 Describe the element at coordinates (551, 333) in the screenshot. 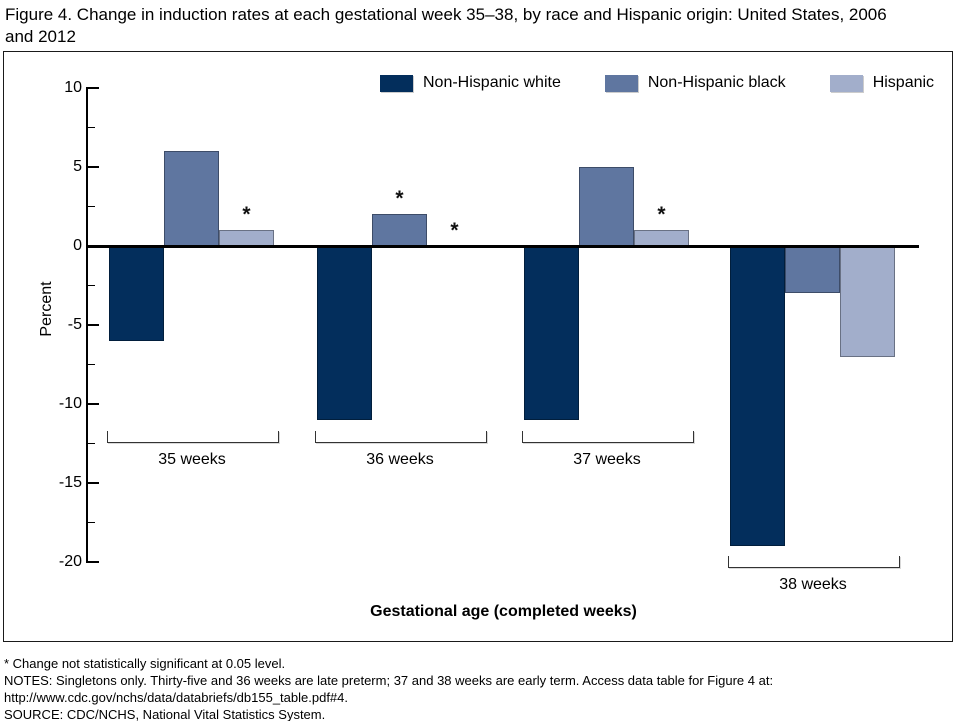

I see `bar-non-hispanic-white-37-weeks` at that location.